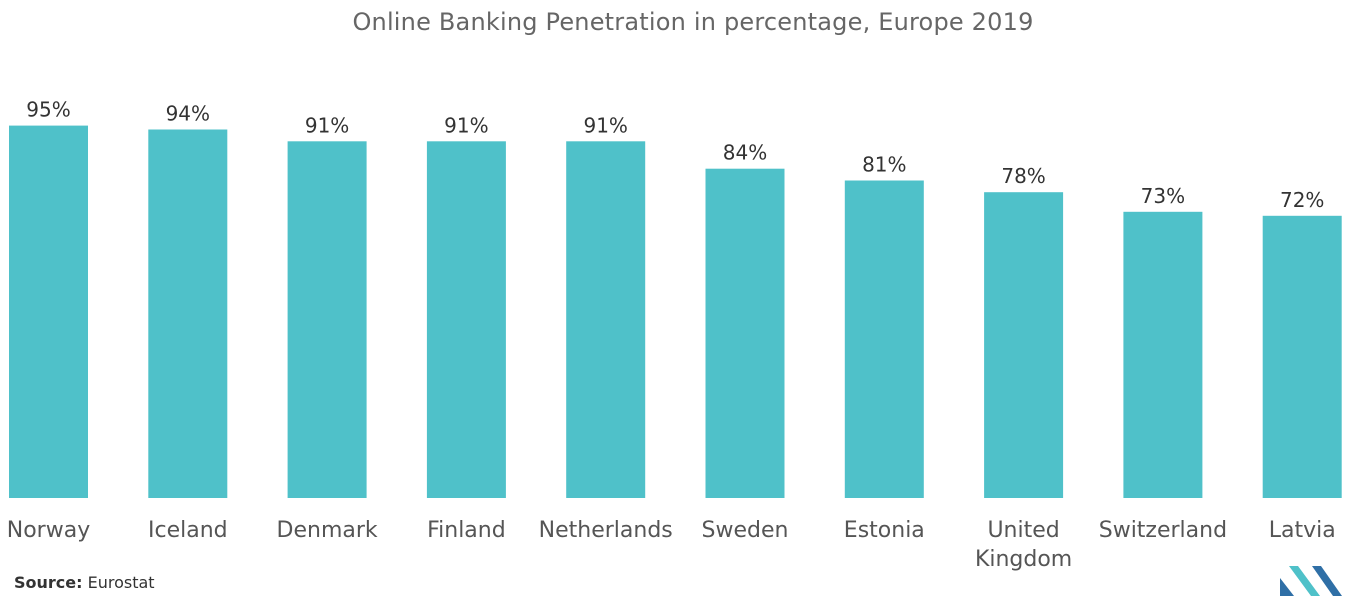 This screenshot has width=1350, height=609. What do you see at coordinates (606, 530) in the screenshot?
I see `x-tick-label: Netherlands` at bounding box center [606, 530].